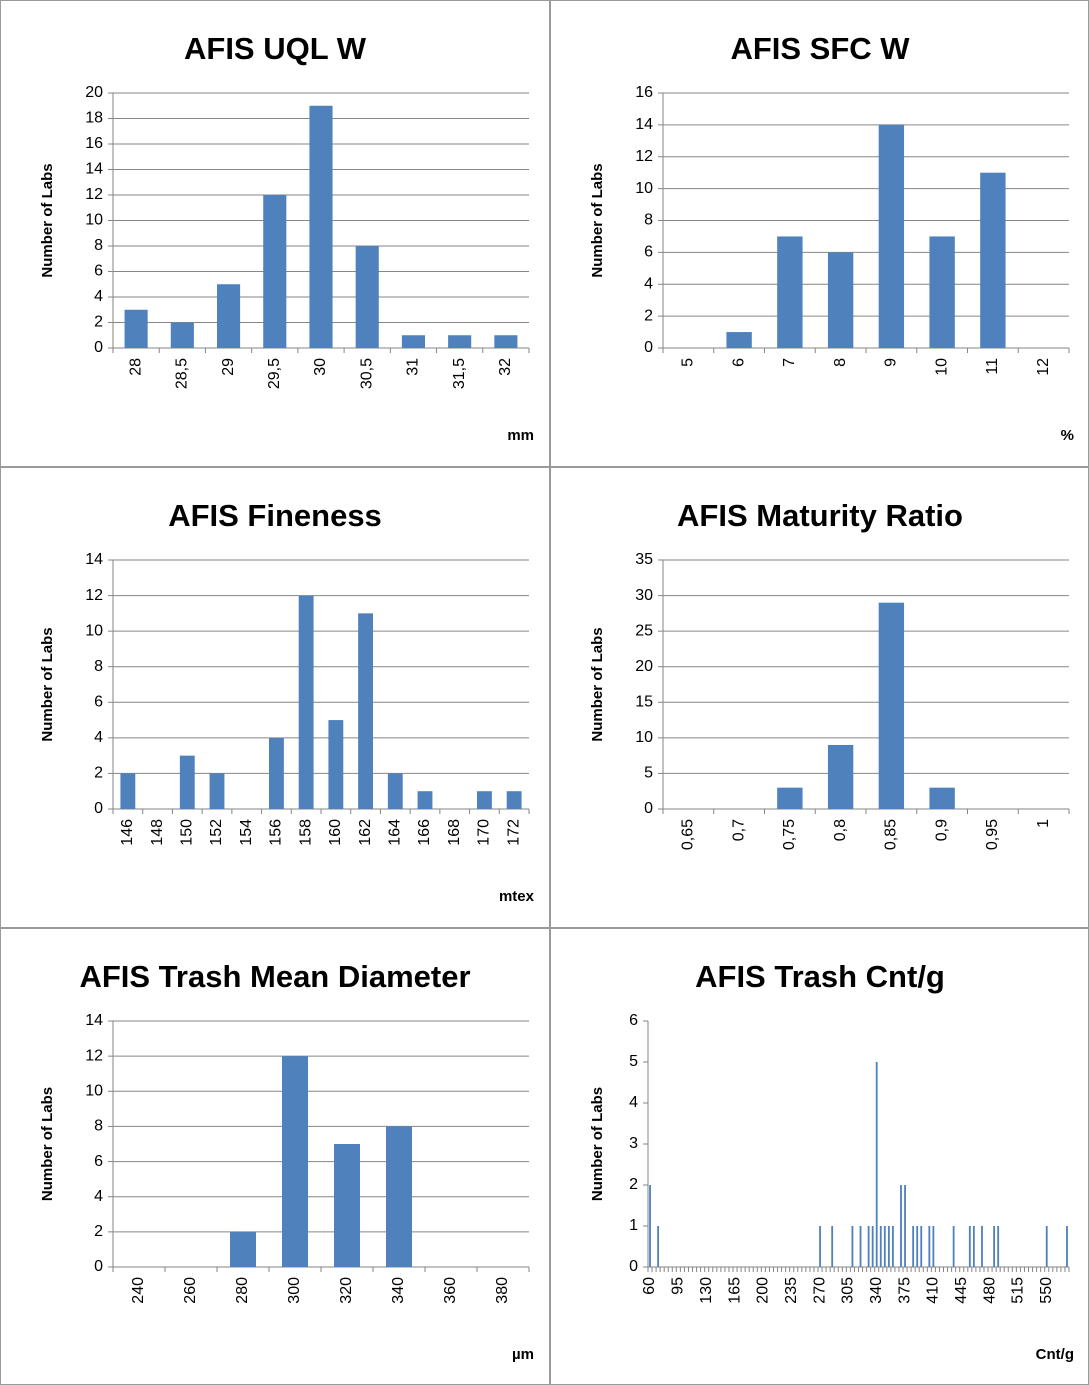 The image size is (1089, 1385). What do you see at coordinates (840, 362) in the screenshot?
I see `x-tick-label: 8` at bounding box center [840, 362].